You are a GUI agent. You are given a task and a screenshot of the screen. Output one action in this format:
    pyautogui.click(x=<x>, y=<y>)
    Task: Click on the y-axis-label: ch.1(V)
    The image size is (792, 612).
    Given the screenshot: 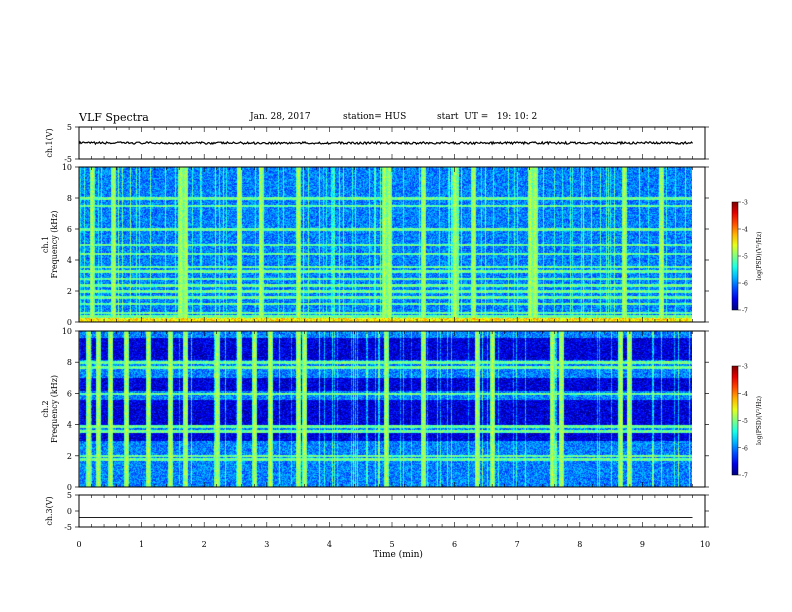 What is the action you would take?
    pyautogui.click(x=49, y=142)
    